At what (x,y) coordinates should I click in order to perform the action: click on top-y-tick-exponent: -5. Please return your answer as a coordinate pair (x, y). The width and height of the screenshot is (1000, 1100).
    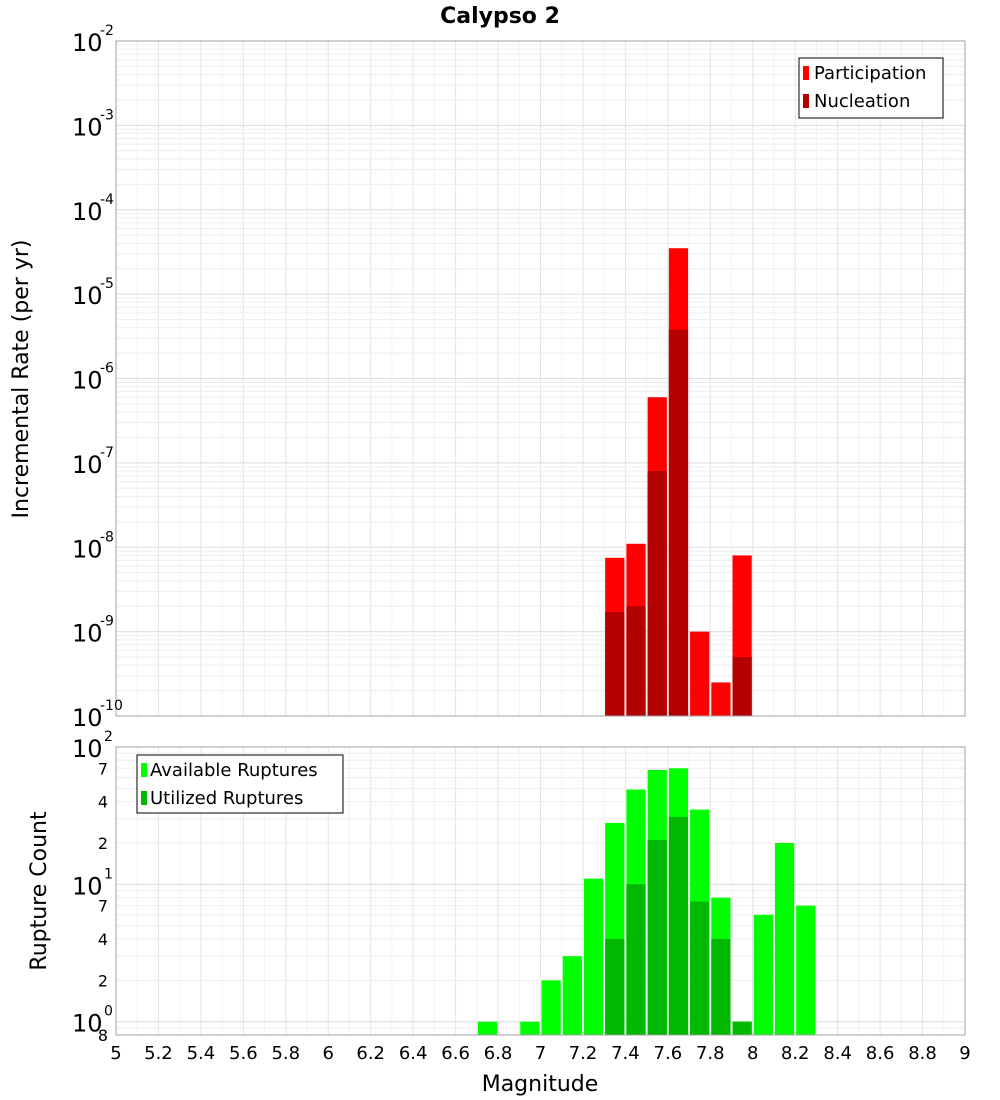
    Looking at the image, I should click on (107, 284).